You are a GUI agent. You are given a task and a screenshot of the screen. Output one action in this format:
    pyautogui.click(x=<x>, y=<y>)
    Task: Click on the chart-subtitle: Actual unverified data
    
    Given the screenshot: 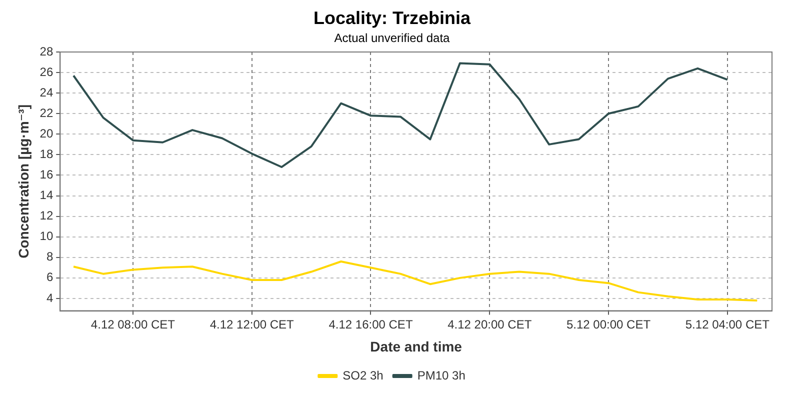 What is the action you would take?
    pyautogui.click(x=392, y=38)
    